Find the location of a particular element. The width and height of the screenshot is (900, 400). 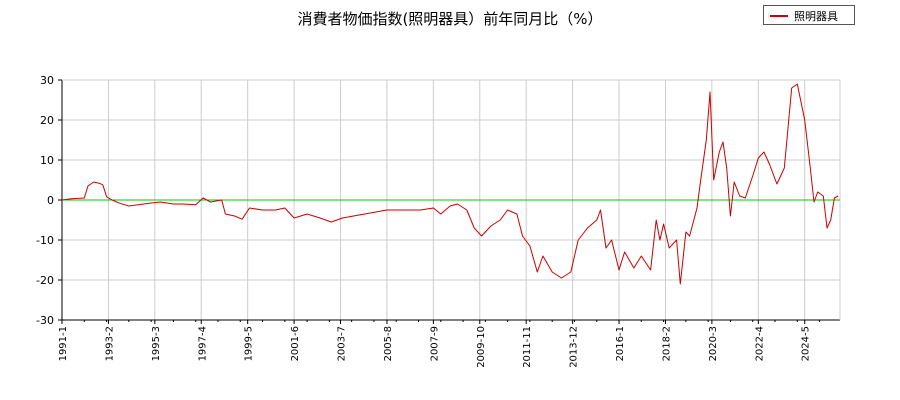

x-tick-label: 2005-8 is located at coordinates (388, 343).